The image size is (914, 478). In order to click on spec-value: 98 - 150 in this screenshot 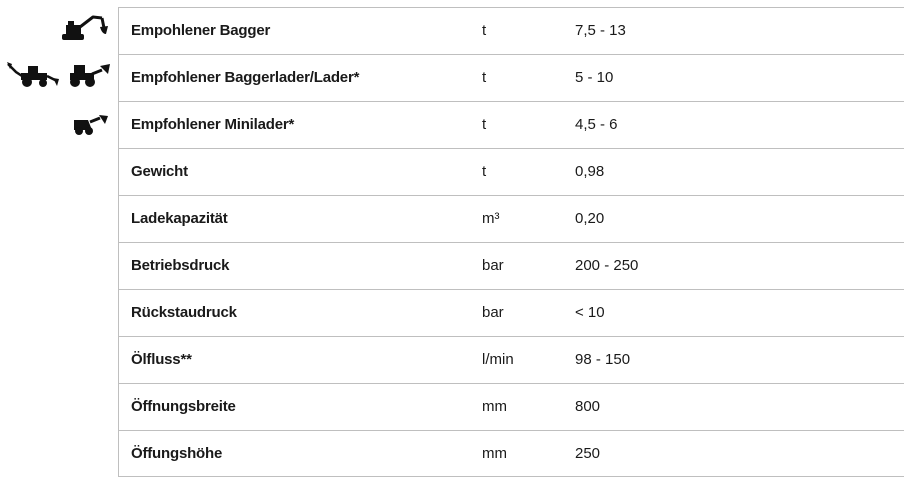, I will do `click(603, 359)`.